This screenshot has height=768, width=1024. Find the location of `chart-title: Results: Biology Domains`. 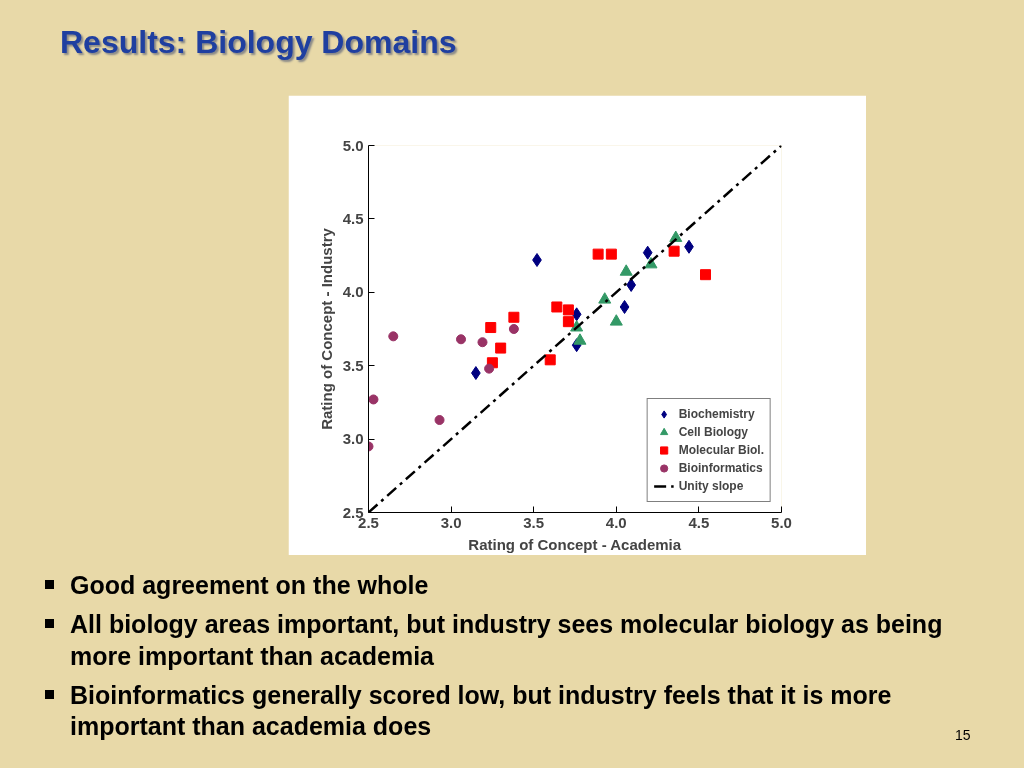

chart-title: Results: Biology Domains is located at coordinates (258, 42).